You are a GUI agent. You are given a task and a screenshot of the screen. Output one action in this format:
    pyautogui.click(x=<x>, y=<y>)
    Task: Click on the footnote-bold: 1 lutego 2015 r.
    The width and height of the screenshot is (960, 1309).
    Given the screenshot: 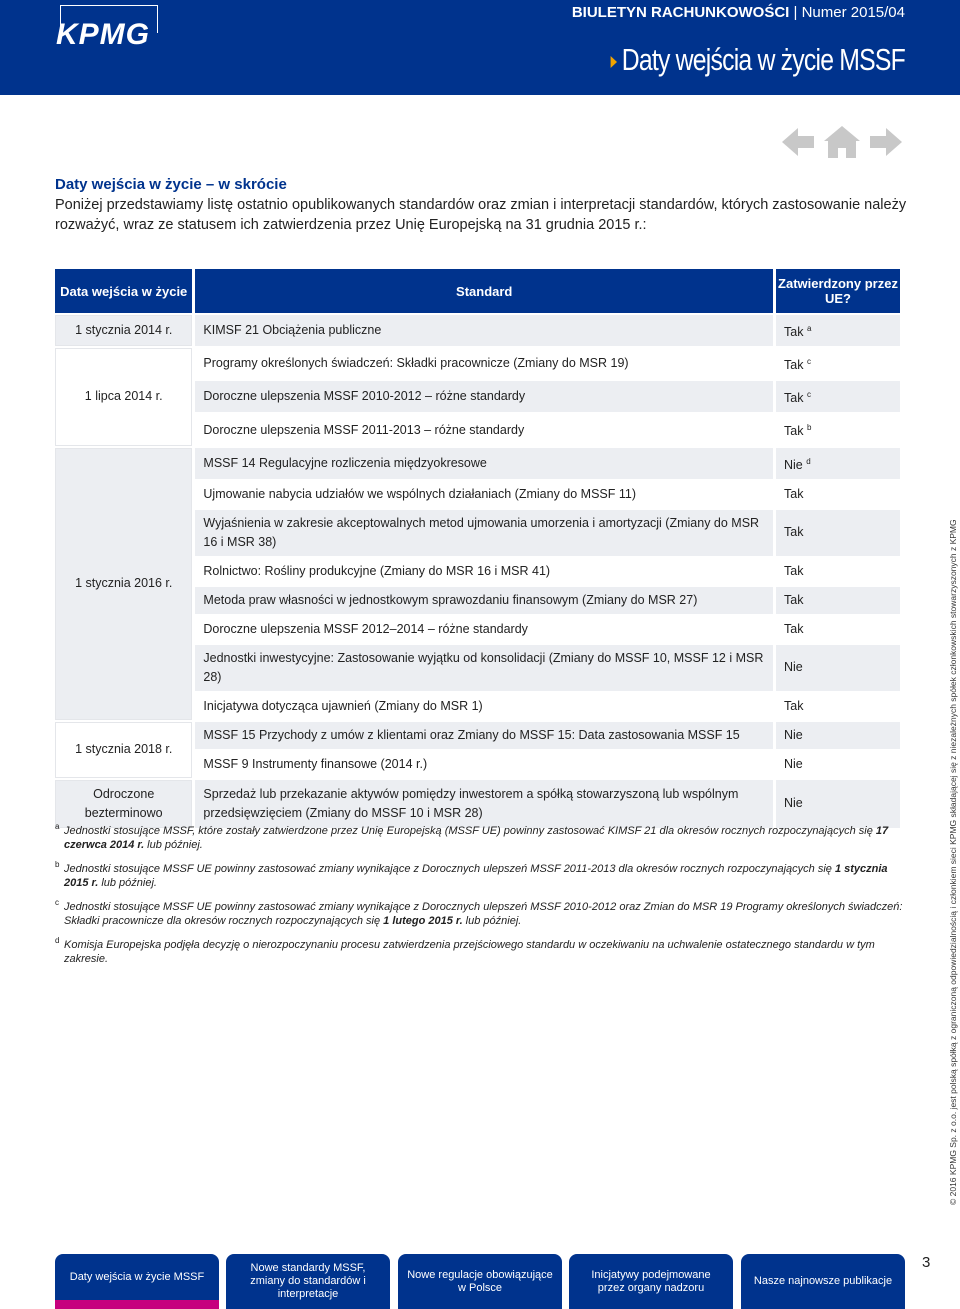 What is the action you would take?
    pyautogui.click(x=423, y=921)
    